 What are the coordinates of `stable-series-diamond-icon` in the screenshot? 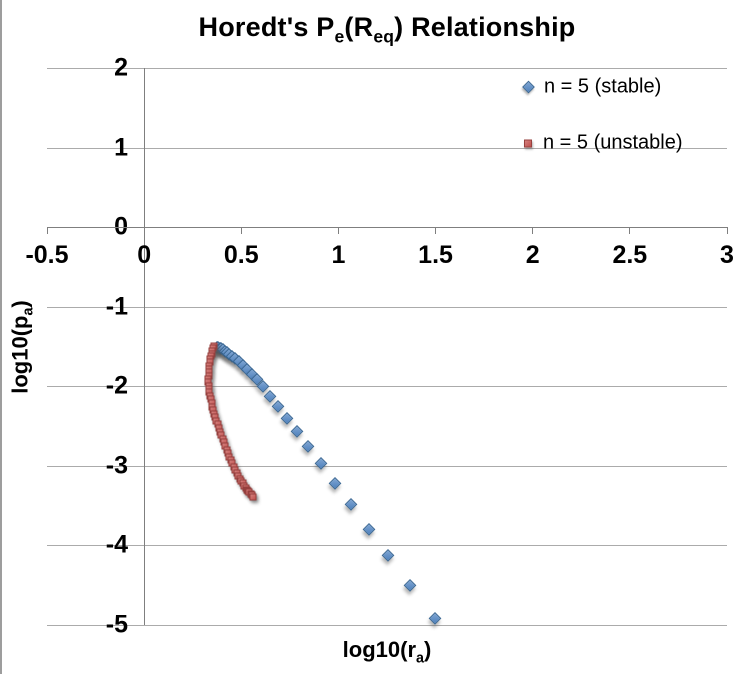 It's located at (528, 87).